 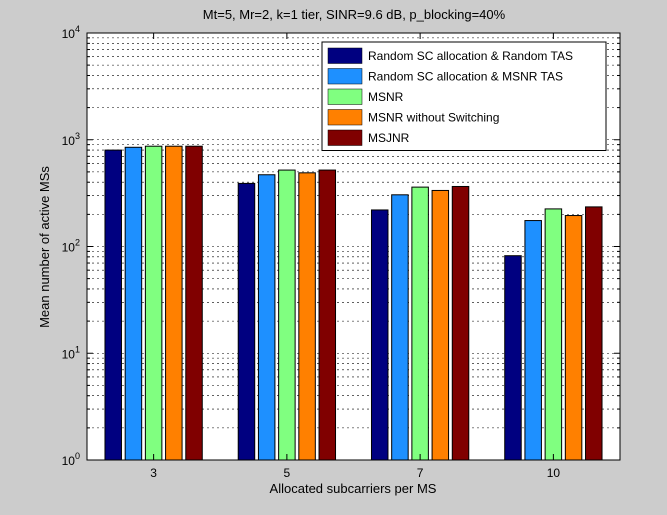 What do you see at coordinates (386, 97) in the screenshot?
I see `legend-label: MSNR` at bounding box center [386, 97].